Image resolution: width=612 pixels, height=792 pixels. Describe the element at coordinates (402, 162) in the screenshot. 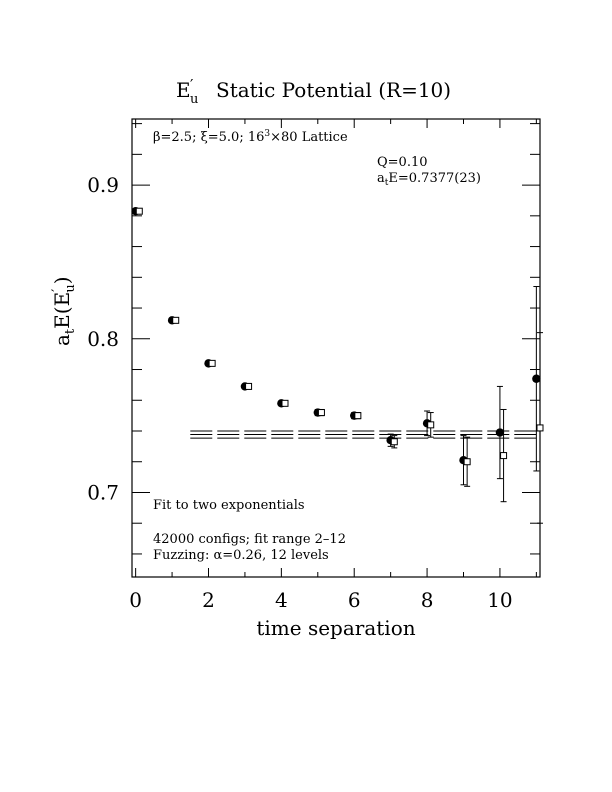

I see `annotation-q: Q=0.10` at that location.